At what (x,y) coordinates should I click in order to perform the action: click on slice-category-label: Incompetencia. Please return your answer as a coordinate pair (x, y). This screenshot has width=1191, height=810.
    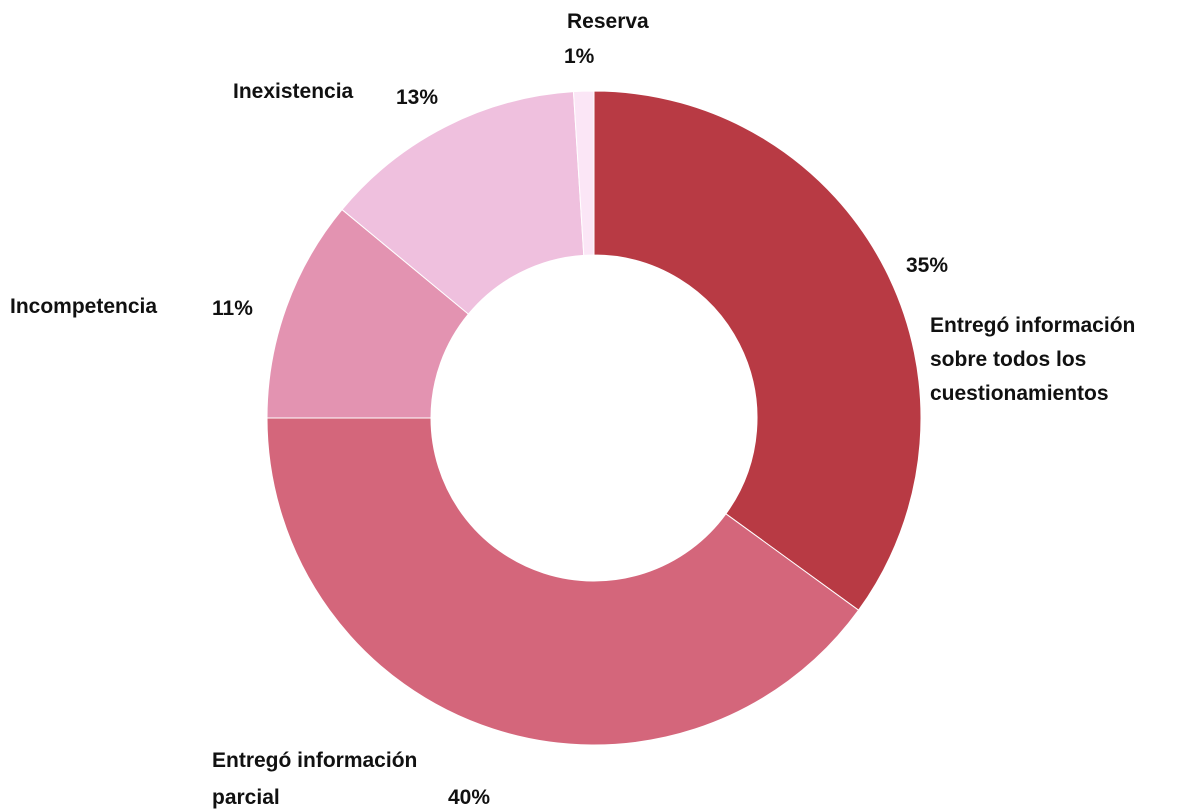
    Looking at the image, I should click on (83, 306).